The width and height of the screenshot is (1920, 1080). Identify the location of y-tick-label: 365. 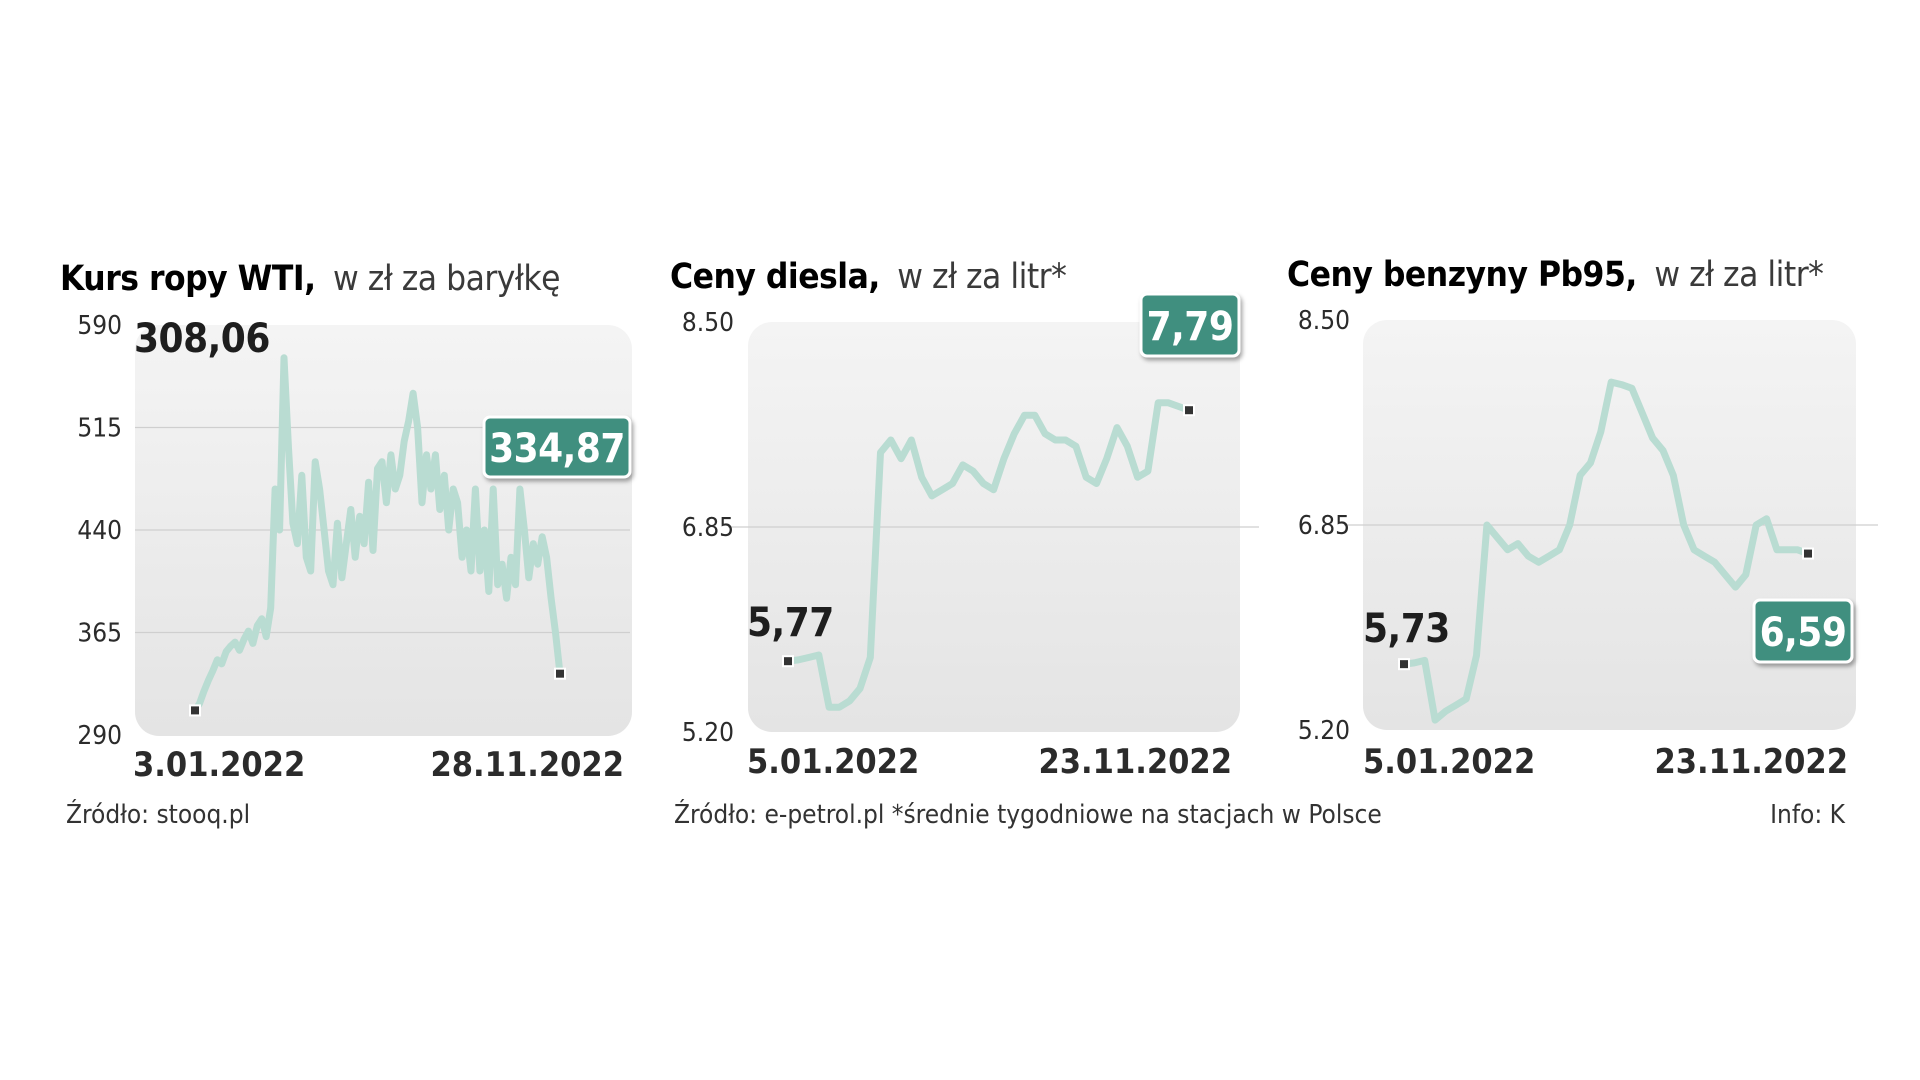
(99, 634).